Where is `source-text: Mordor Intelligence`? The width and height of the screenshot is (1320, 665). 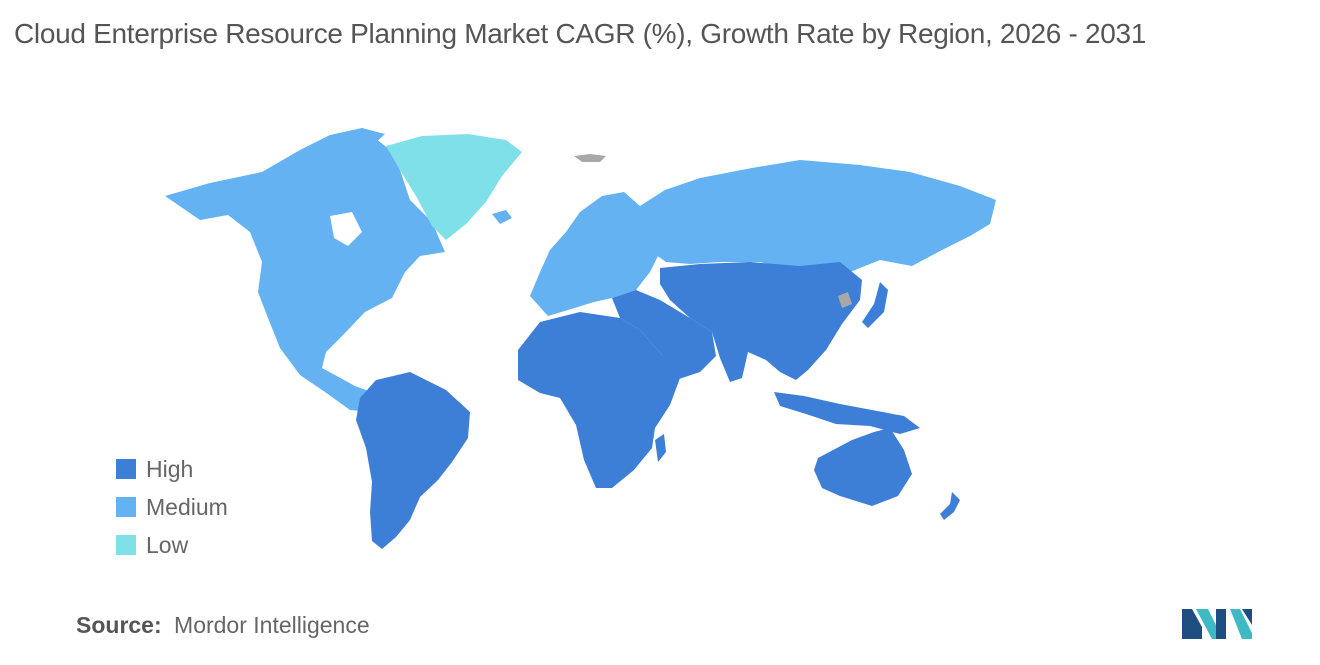 source-text: Mordor Intelligence is located at coordinates (272, 625).